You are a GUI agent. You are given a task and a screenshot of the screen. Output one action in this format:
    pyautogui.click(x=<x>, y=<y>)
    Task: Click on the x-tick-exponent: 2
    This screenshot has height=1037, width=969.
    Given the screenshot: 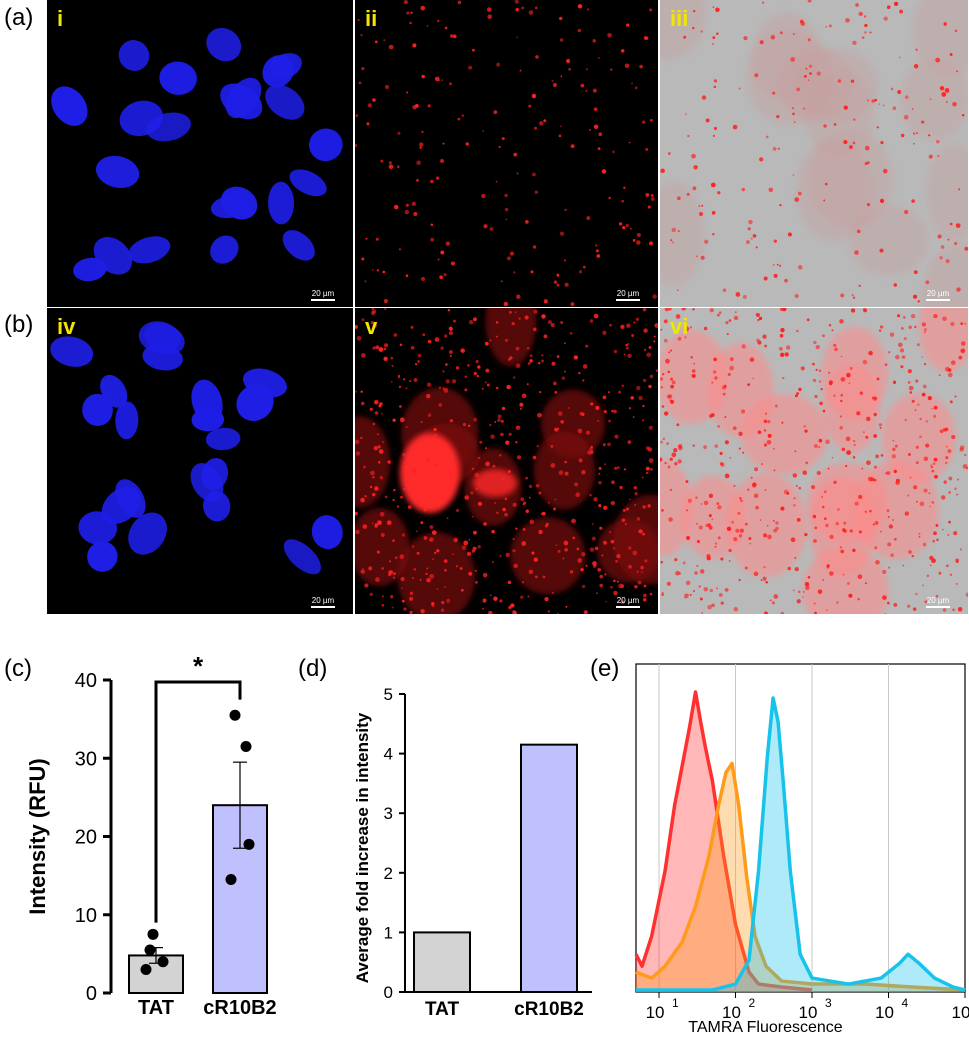 What is the action you would take?
    pyautogui.click(x=752, y=1003)
    